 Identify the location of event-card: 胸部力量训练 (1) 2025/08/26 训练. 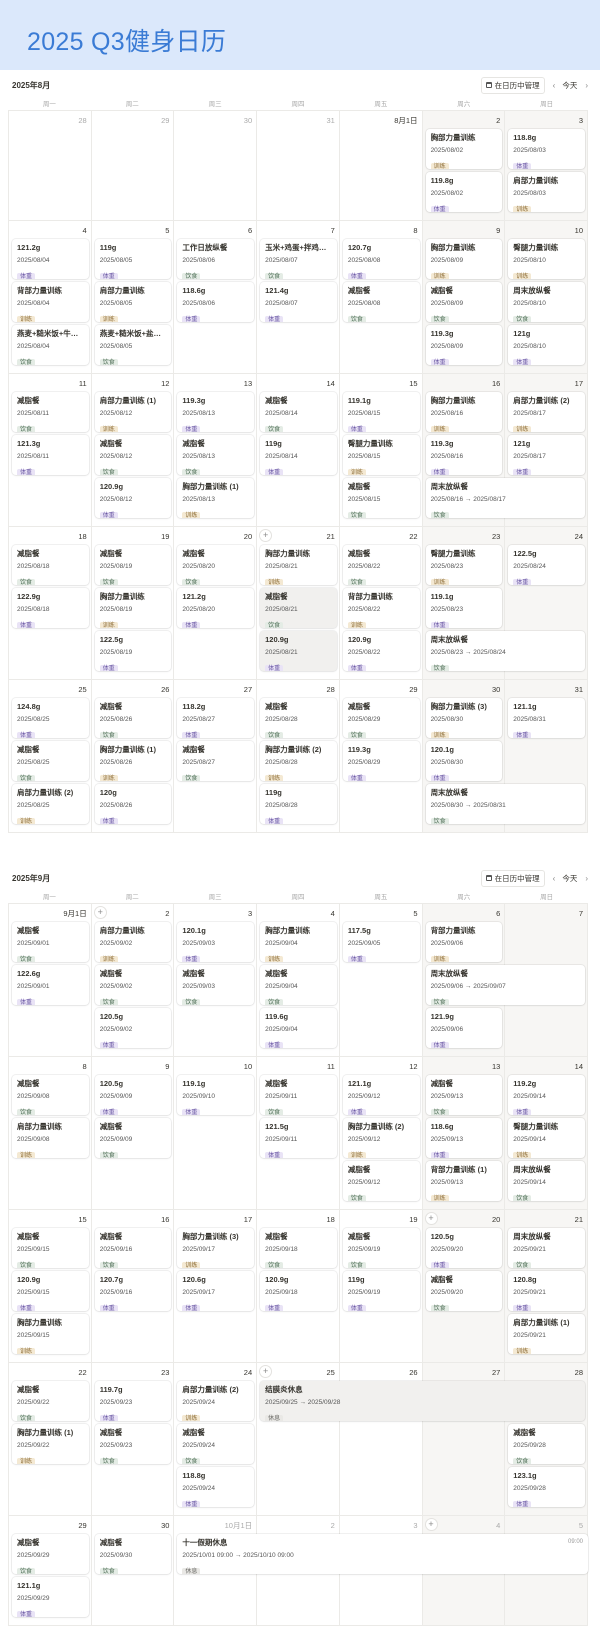
(133, 761).